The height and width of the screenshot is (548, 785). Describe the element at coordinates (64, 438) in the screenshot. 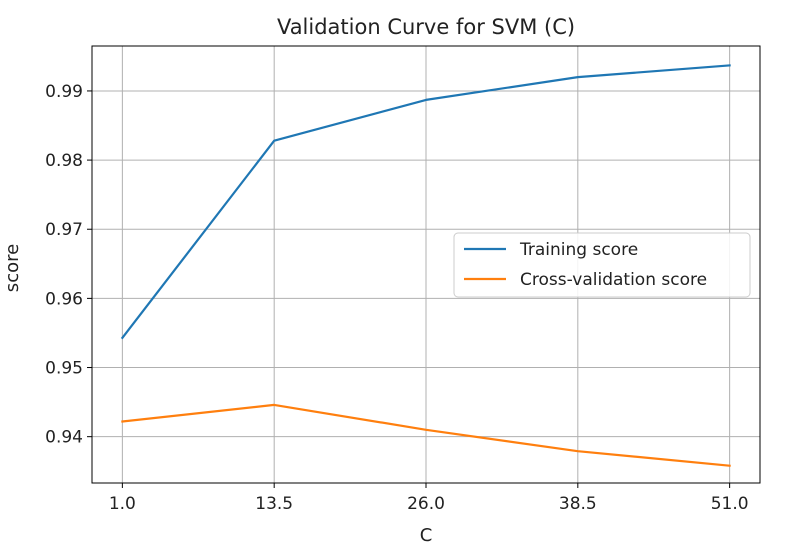

I see `y-tick-label: 0.94` at that location.